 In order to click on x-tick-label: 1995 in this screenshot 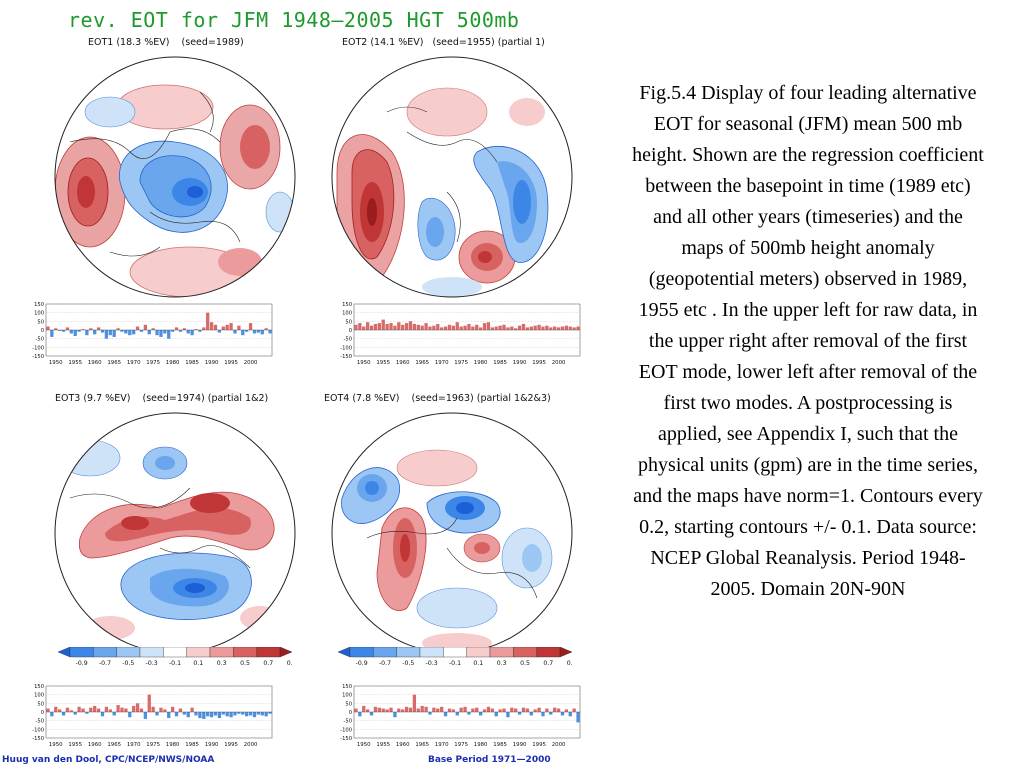, I will do `click(539, 745)`.